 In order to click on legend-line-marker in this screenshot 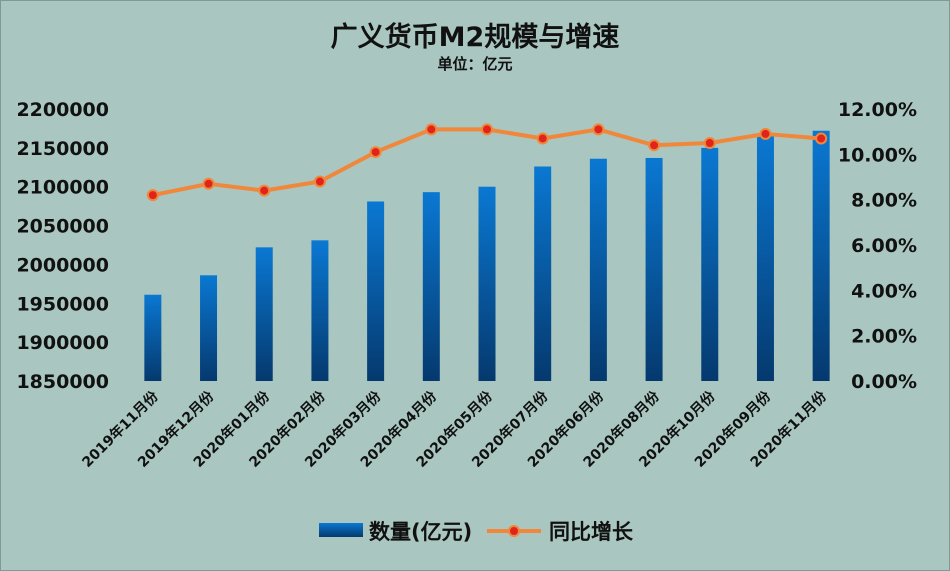, I will do `click(514, 531)`.